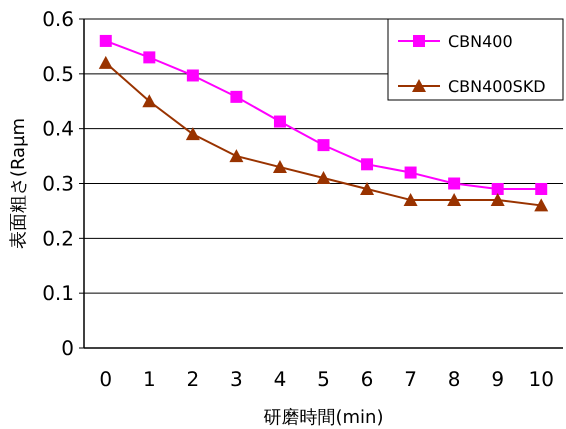 This screenshot has width=566, height=429. What do you see at coordinates (58, 128) in the screenshot?
I see `y-tick-label: 0.4` at bounding box center [58, 128].